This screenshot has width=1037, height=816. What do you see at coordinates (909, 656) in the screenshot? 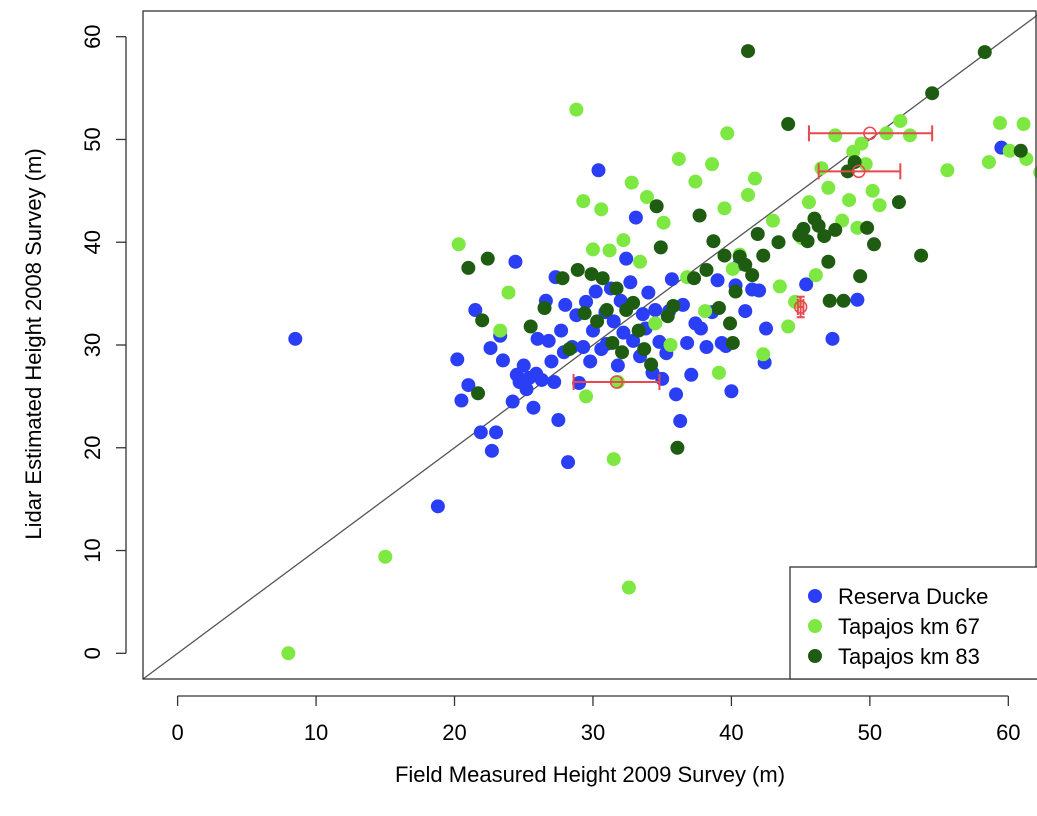
I see `legend-label: Tapajos km 83` at bounding box center [909, 656].